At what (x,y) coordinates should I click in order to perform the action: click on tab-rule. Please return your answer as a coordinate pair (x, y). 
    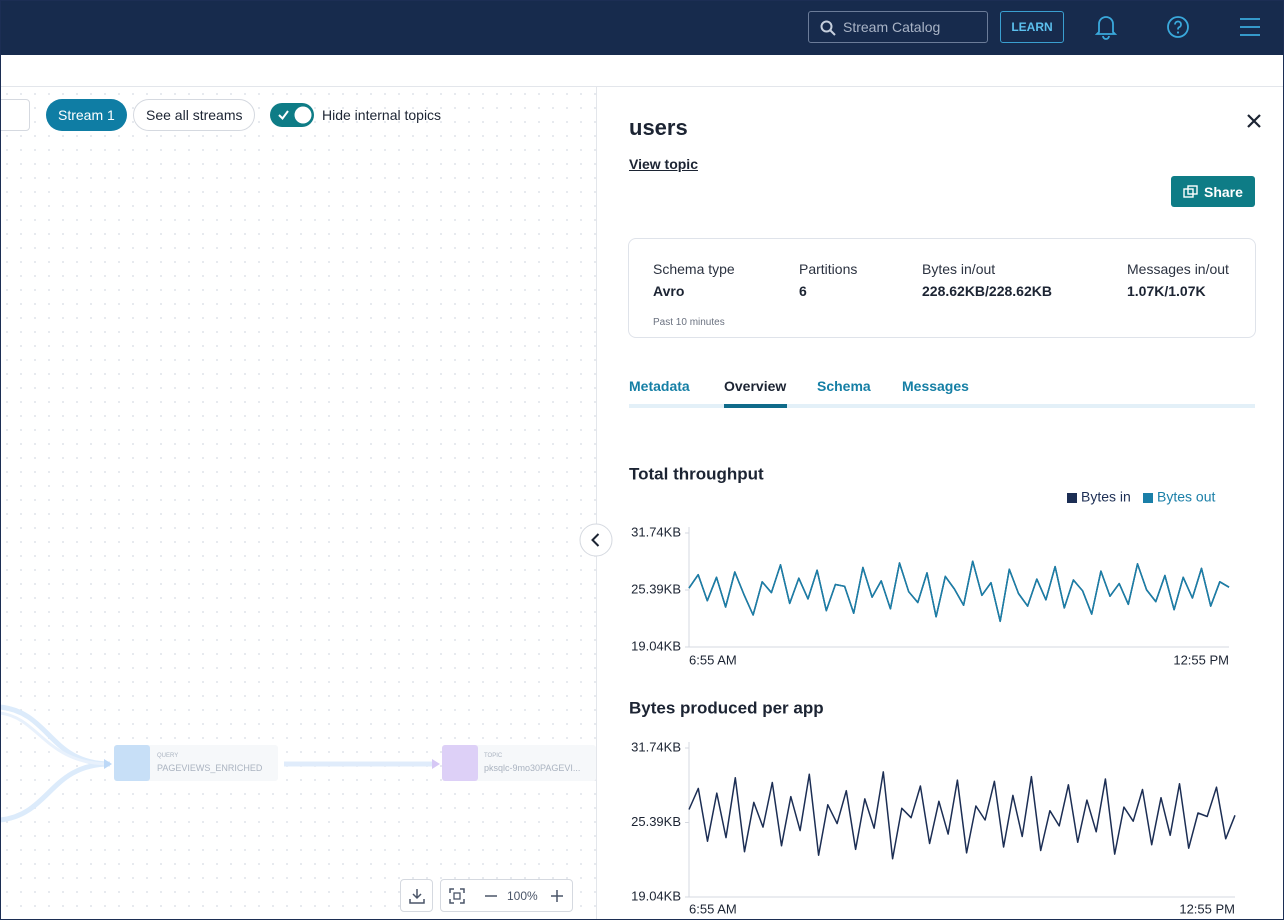
    Looking at the image, I should click on (942, 406).